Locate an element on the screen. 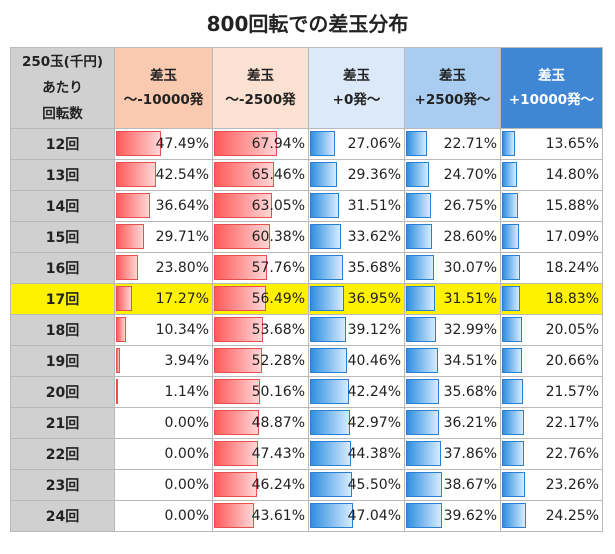  value-cell: 47.43% is located at coordinates (260, 454).